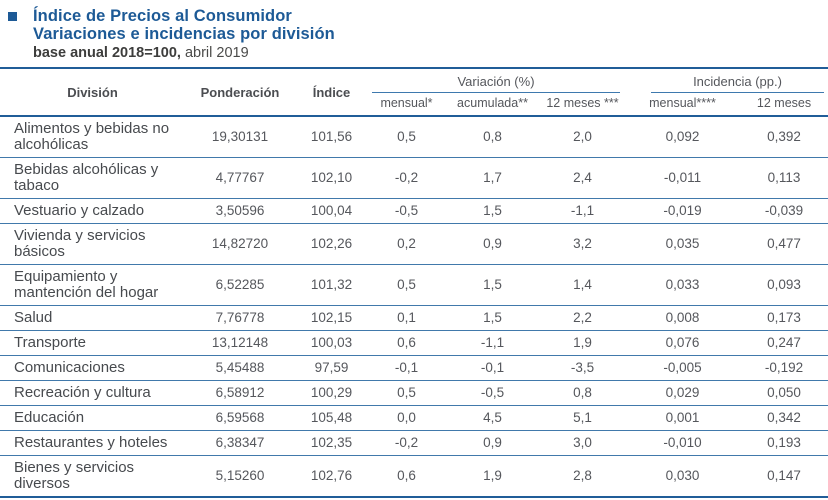 This screenshot has width=828, height=500. Describe the element at coordinates (582, 393) in the screenshot. I see `var-12meses-cell: 0,8` at that location.